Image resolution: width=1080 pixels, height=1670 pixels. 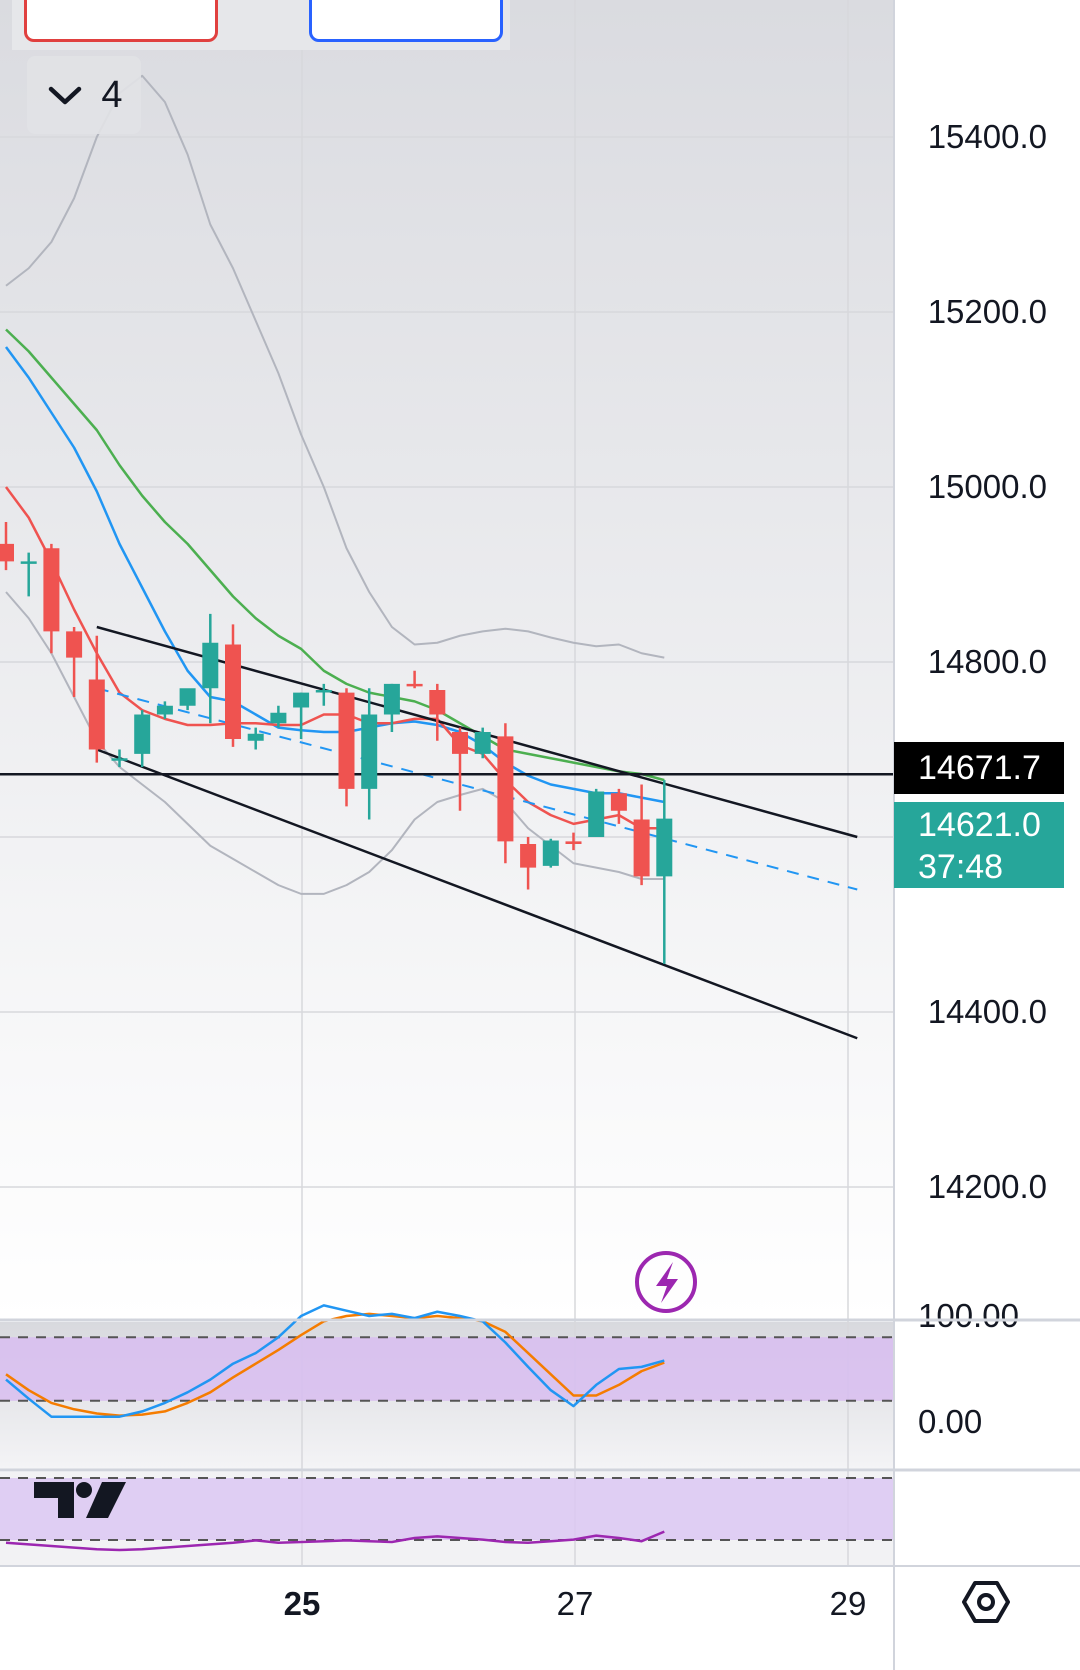 What do you see at coordinates (477, 789) in the screenshot?
I see `channel-mid-dashed-line` at bounding box center [477, 789].